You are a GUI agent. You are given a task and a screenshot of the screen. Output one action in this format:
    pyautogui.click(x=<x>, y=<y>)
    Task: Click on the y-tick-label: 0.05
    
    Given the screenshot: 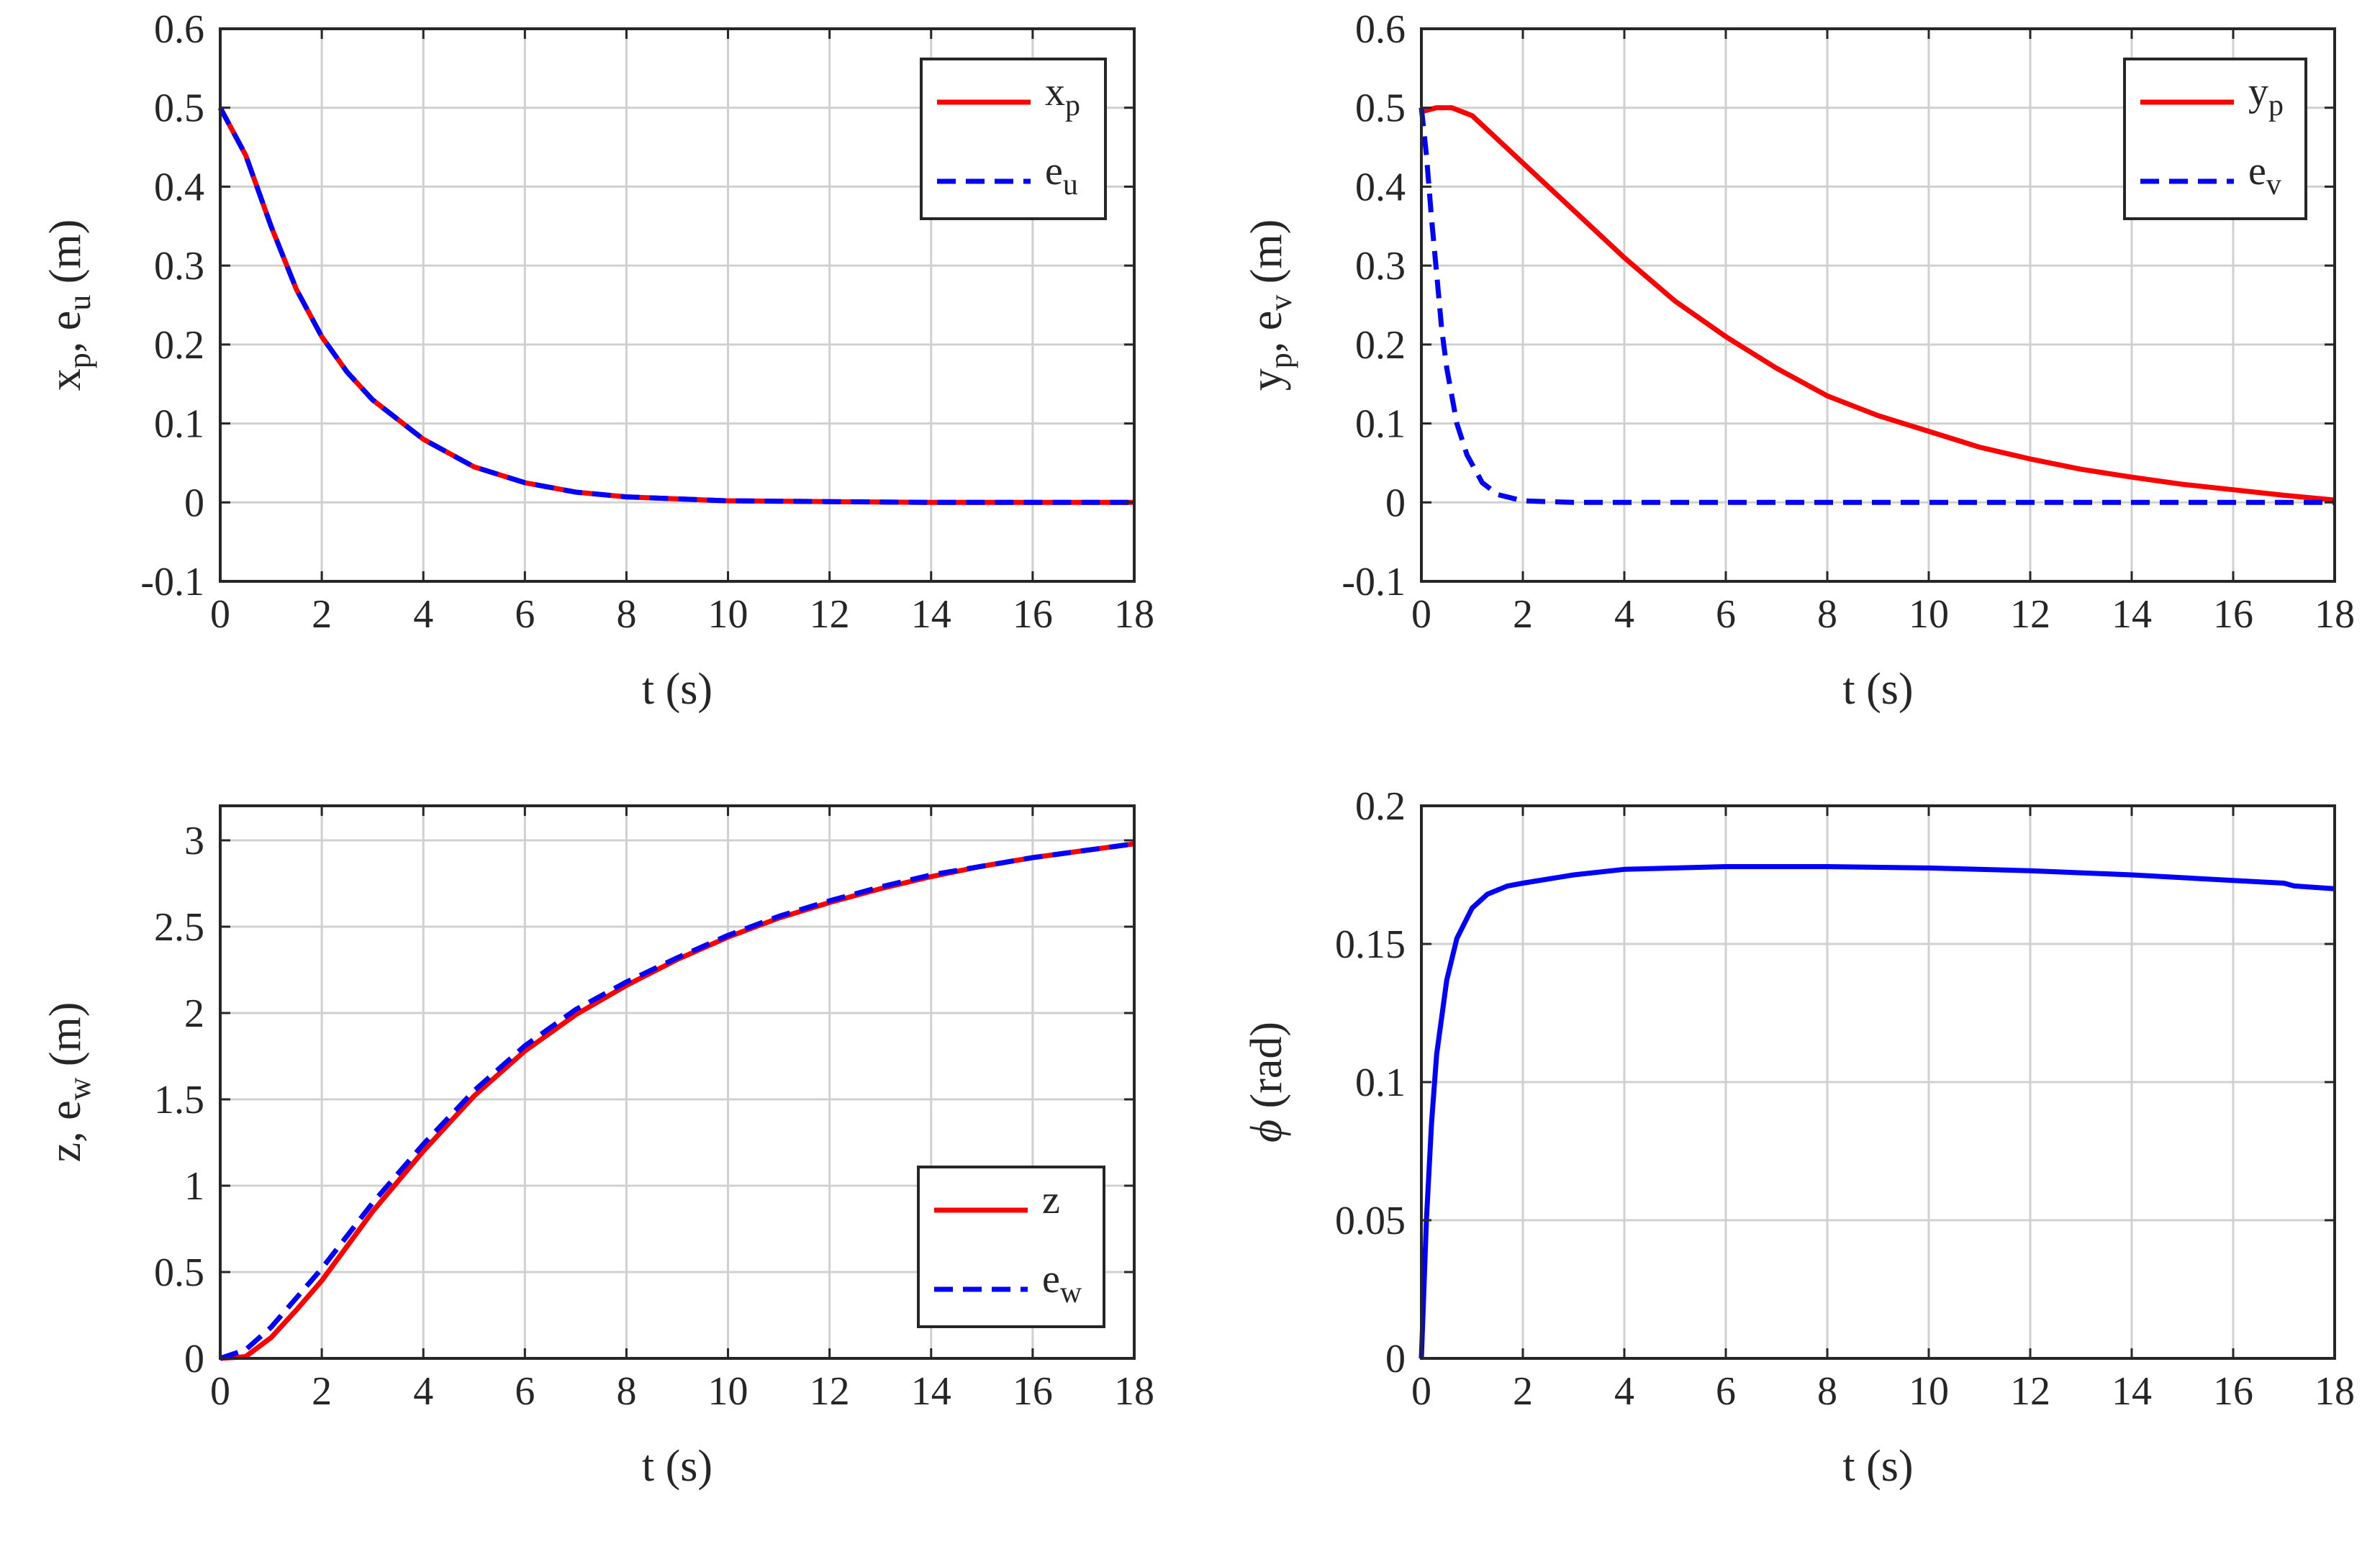 What is the action you would take?
    pyautogui.click(x=1370, y=1221)
    